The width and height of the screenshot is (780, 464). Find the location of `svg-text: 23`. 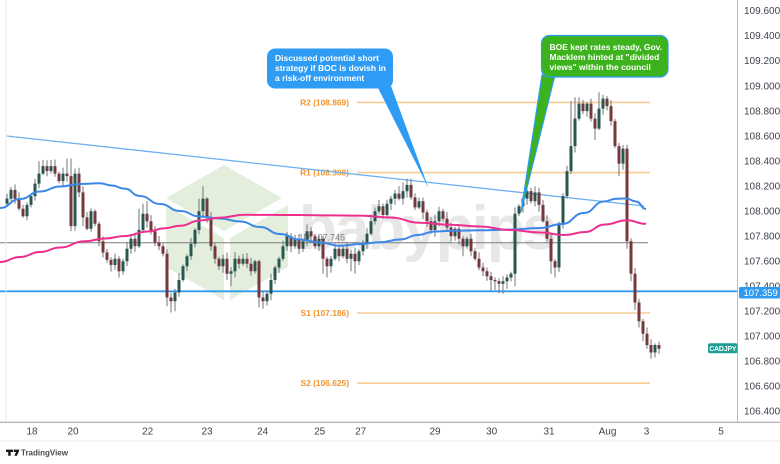

svg-text: 23 is located at coordinates (207, 432).